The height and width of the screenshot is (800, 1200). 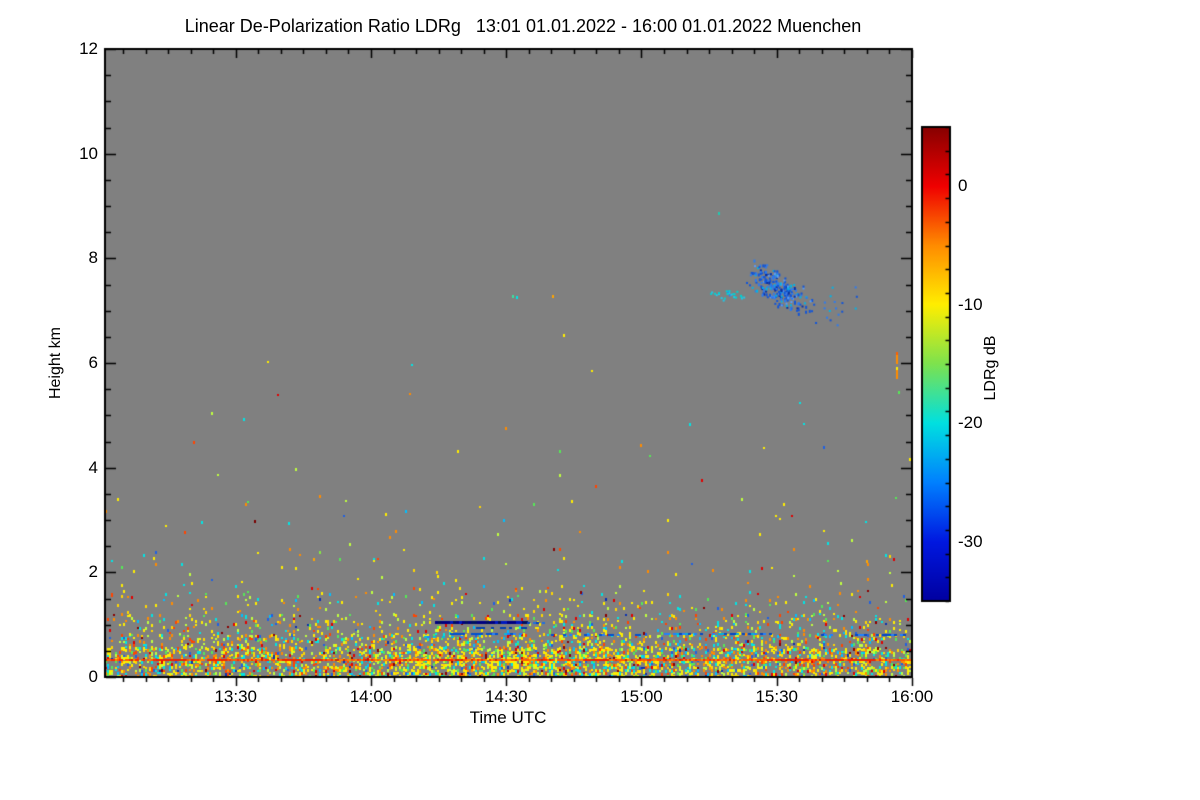 I want to click on colorbar-label: LDRg dB, so click(x=990, y=368).